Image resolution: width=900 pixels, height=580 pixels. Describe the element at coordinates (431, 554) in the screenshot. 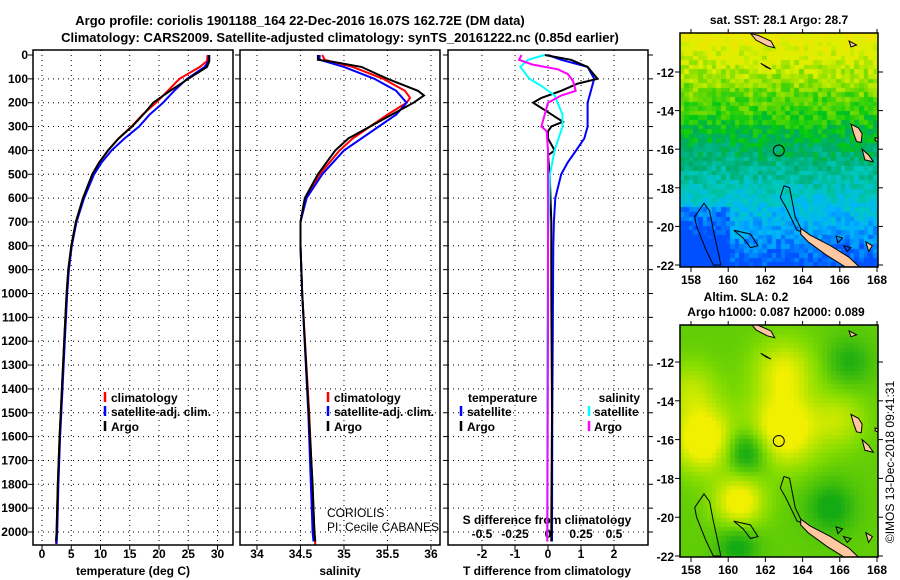

I see `x-tick-label: 36` at that location.